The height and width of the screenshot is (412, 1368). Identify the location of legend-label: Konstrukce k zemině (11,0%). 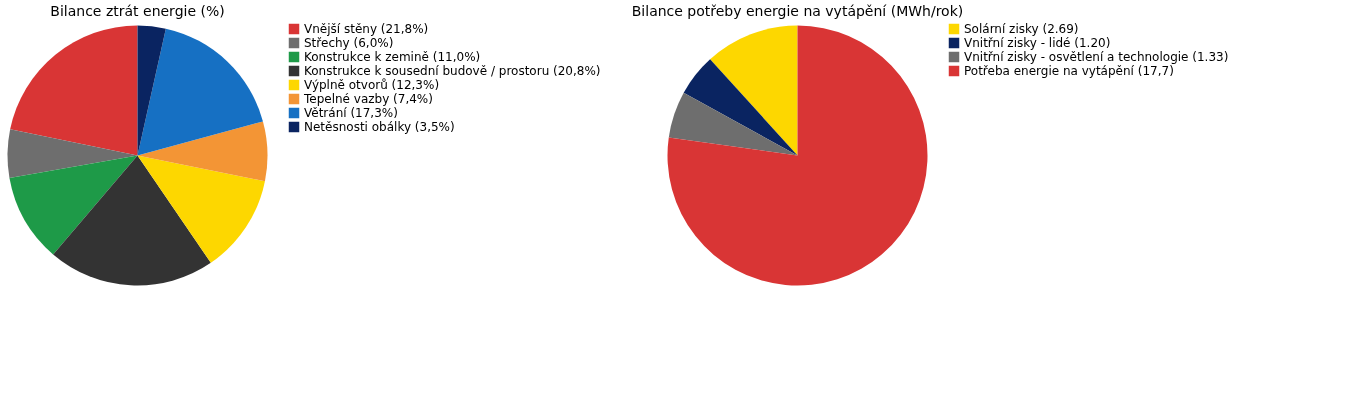
(392, 57).